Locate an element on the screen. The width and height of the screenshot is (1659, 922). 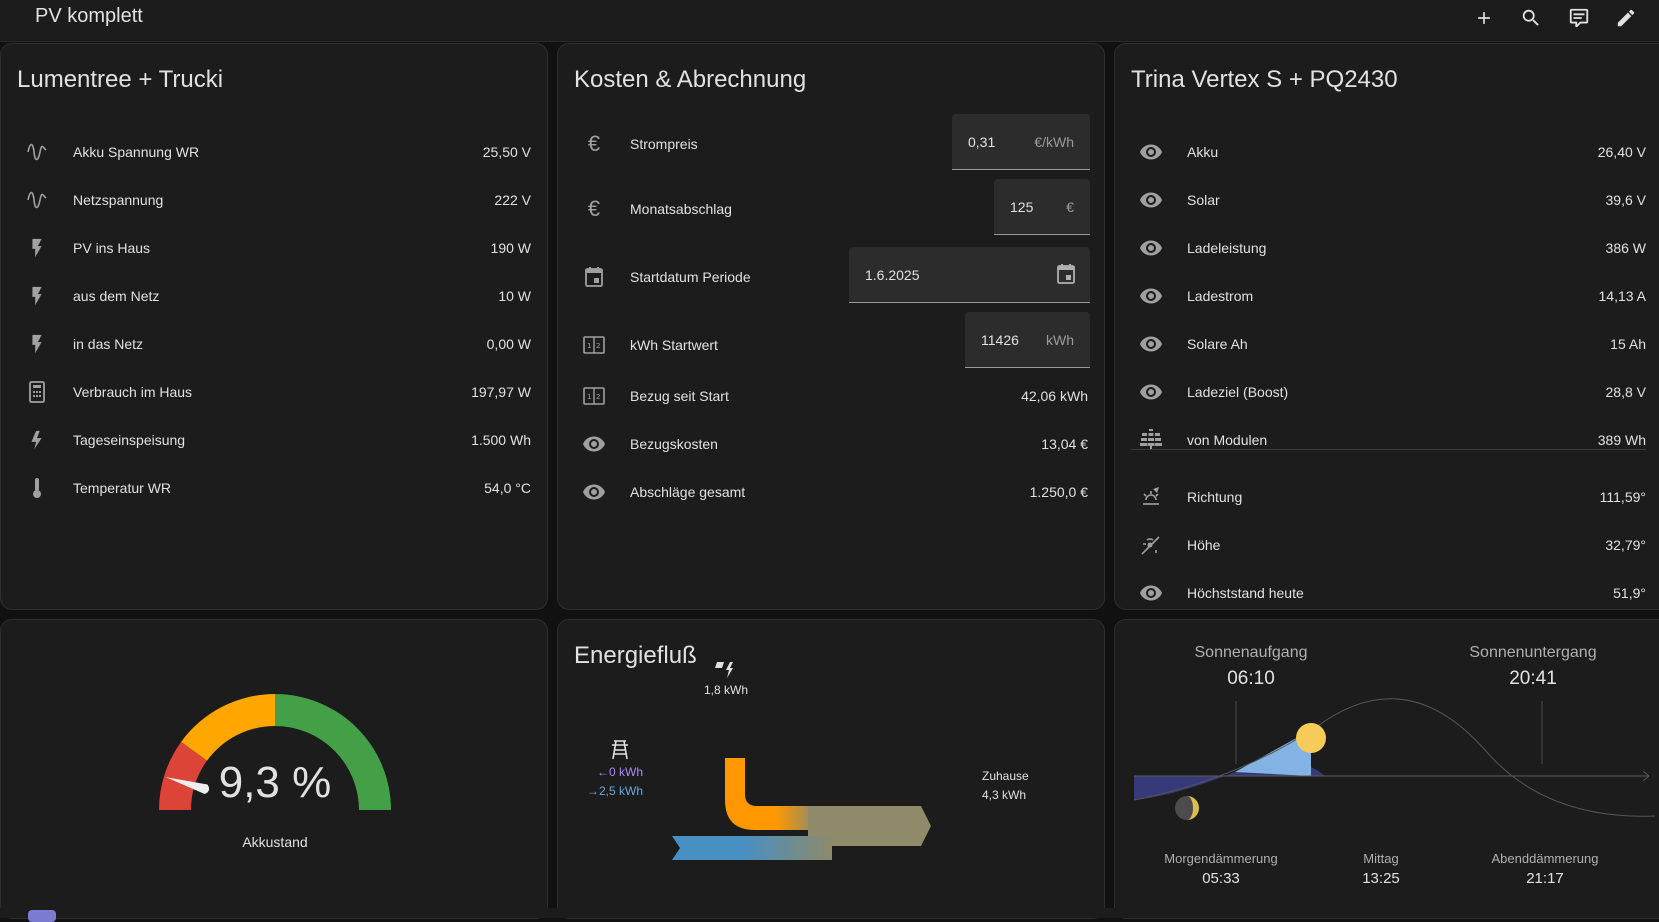
entity-row: in das Netz 0,00 W is located at coordinates (274, 344).